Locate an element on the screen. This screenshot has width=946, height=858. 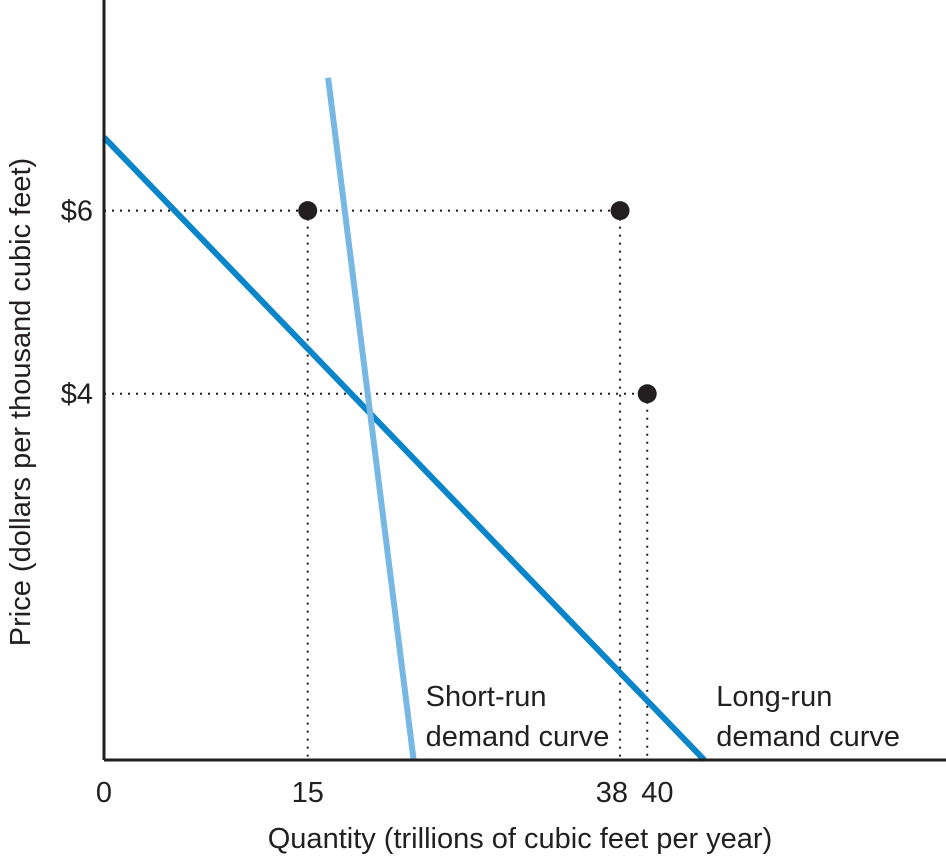
data-points is located at coordinates (477, 302).